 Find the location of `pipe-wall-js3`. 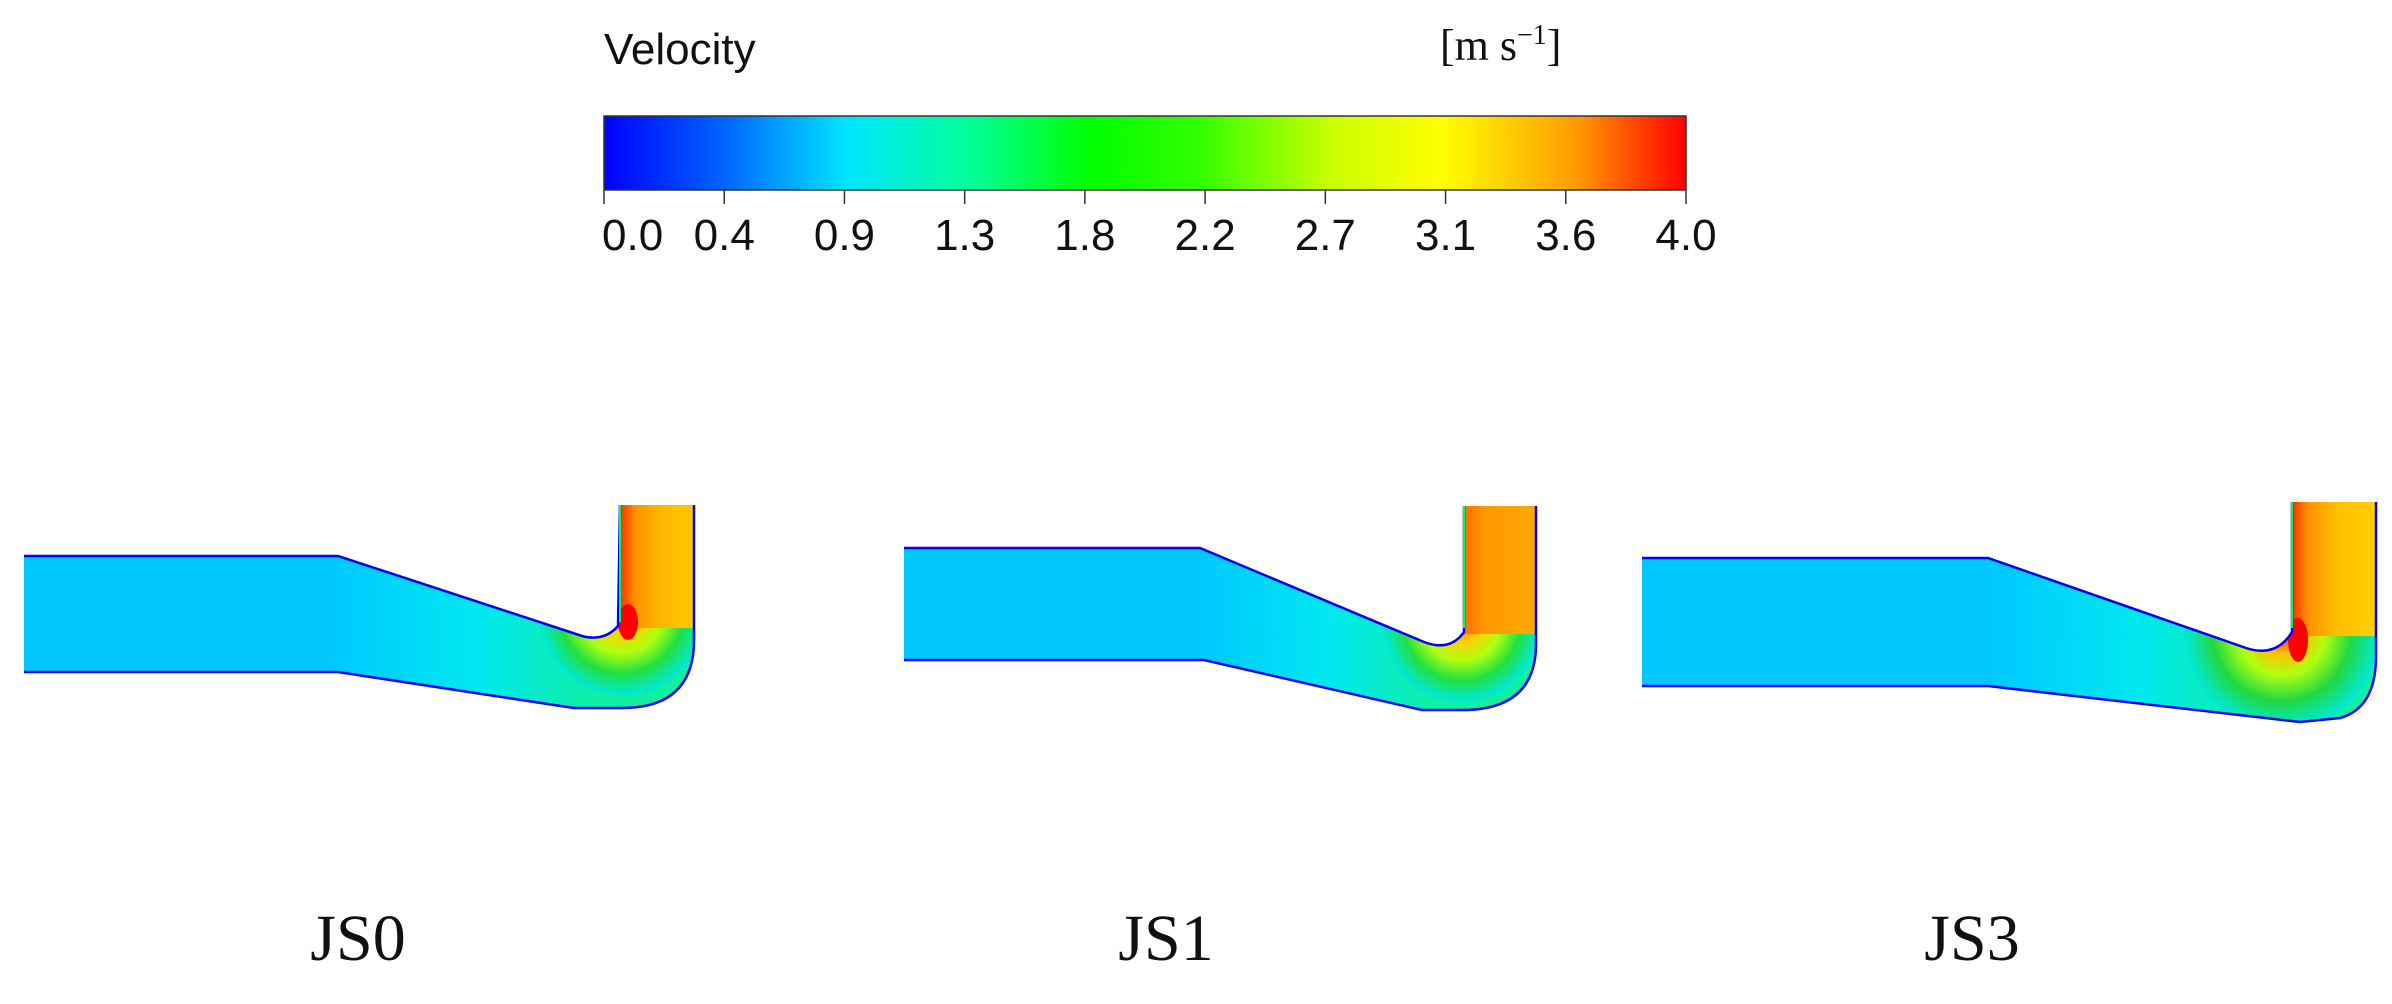

pipe-wall-js3 is located at coordinates (2010, 613).